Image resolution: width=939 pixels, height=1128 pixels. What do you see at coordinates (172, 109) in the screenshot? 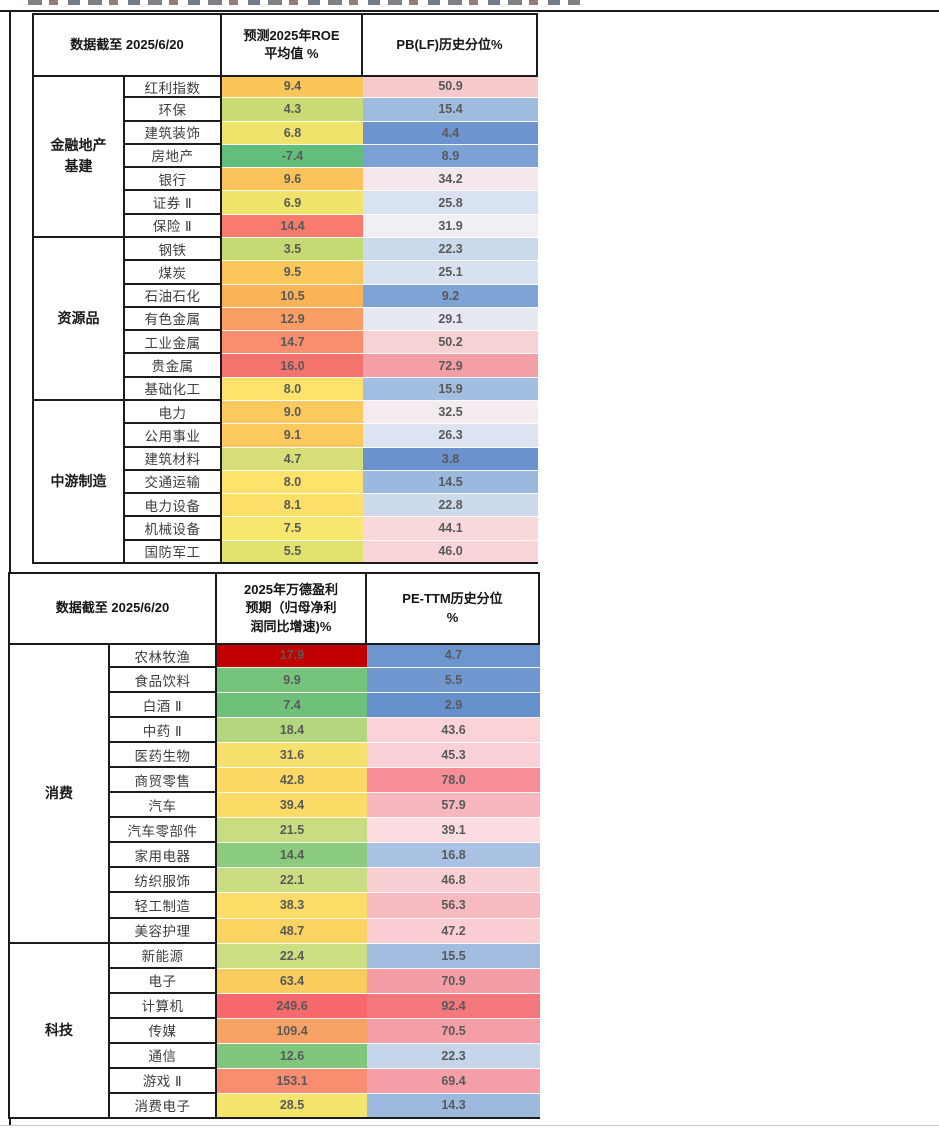
I see `sector-cell: 环保` at bounding box center [172, 109].